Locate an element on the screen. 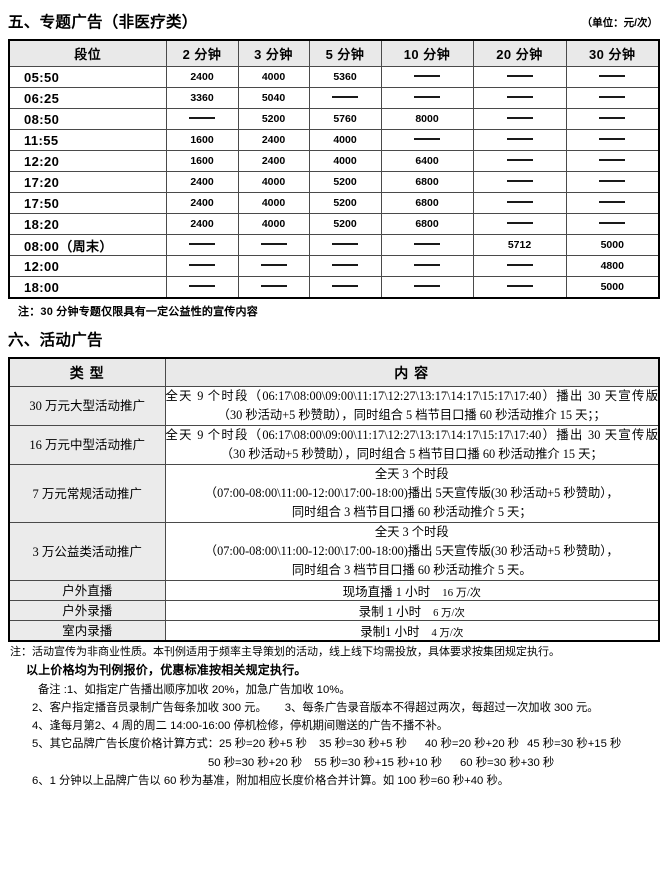 The image size is (667, 872). col-header-30min: 30 分钟 is located at coordinates (612, 53).